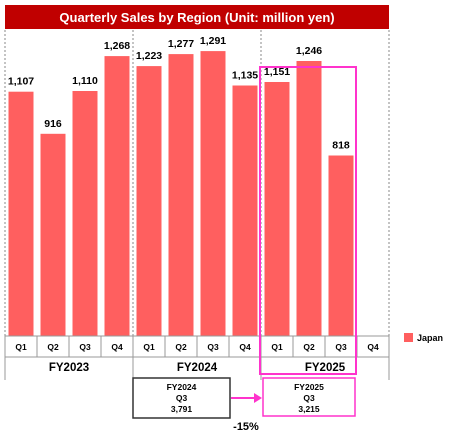 This screenshot has height=435, width=450. Describe the element at coordinates (277, 347) in the screenshot. I see `tick-label-8: Q1` at that location.